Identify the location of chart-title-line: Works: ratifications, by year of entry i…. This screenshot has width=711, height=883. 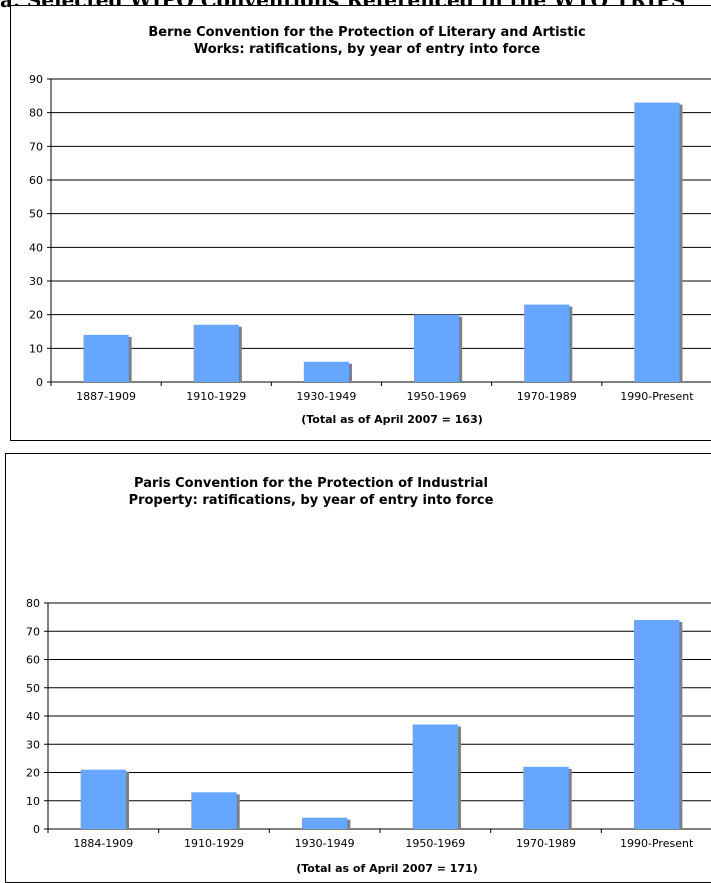
(367, 49).